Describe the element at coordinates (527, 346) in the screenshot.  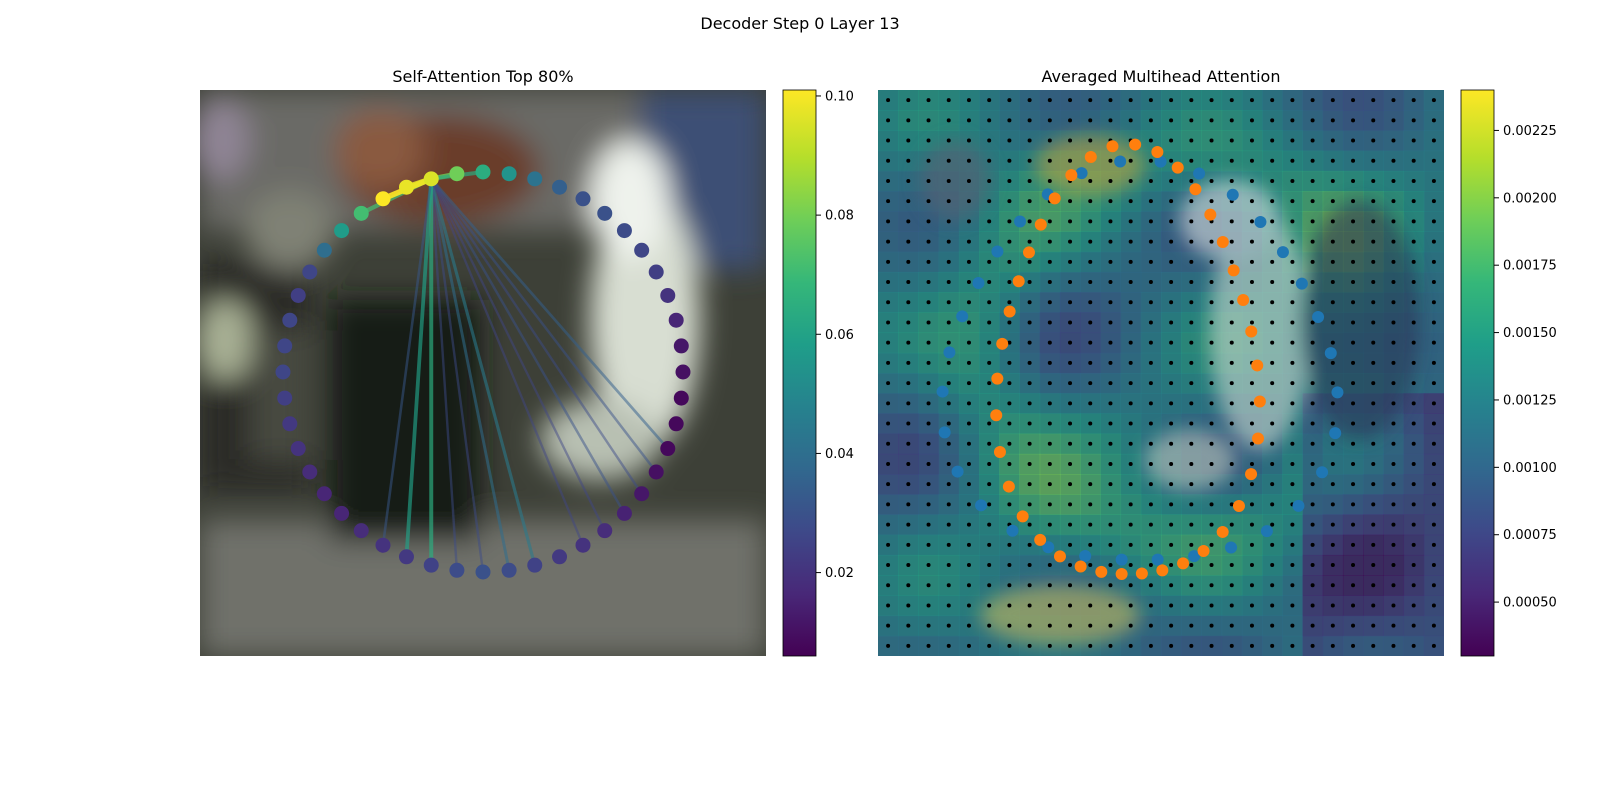
I see `attention-edge` at that location.